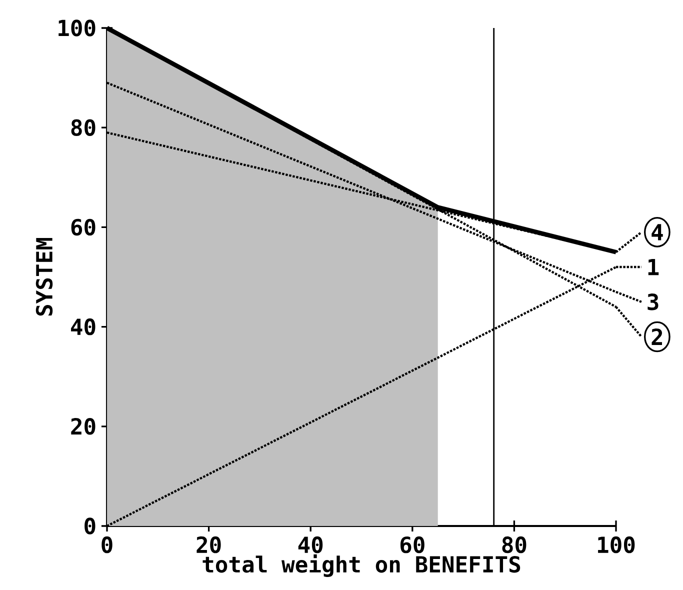 The width and height of the screenshot is (683, 590). Describe the element at coordinates (83, 227) in the screenshot. I see `y-tick-label: 60` at that location.